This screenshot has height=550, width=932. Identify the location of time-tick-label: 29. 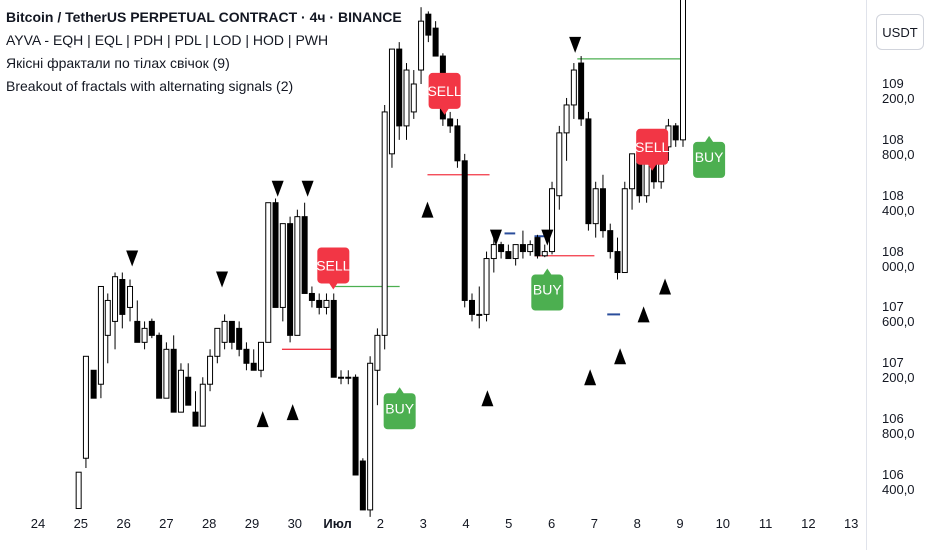
(252, 523).